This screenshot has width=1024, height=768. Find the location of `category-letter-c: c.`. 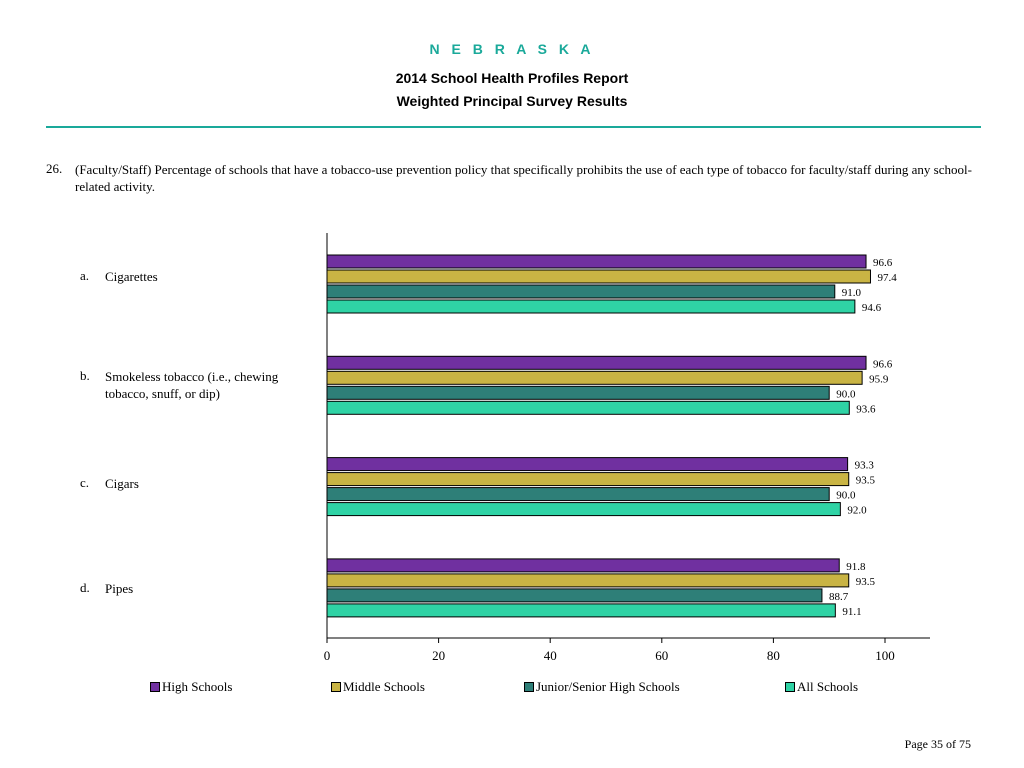

category-letter-c: c. is located at coordinates (85, 482).